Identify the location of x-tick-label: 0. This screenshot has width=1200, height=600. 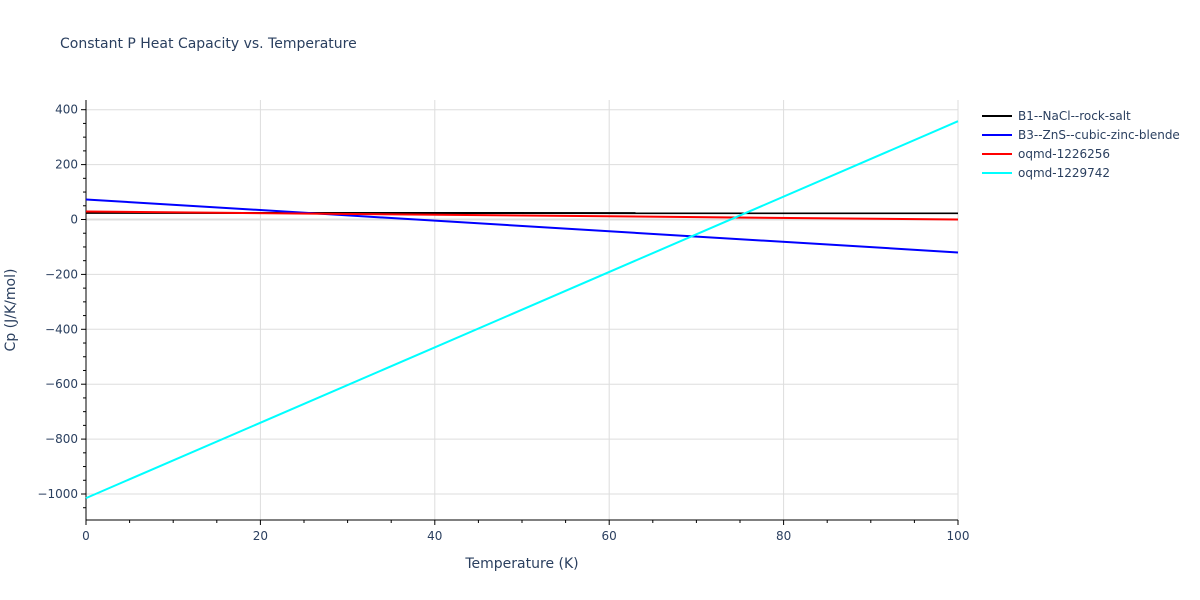
(86, 536).